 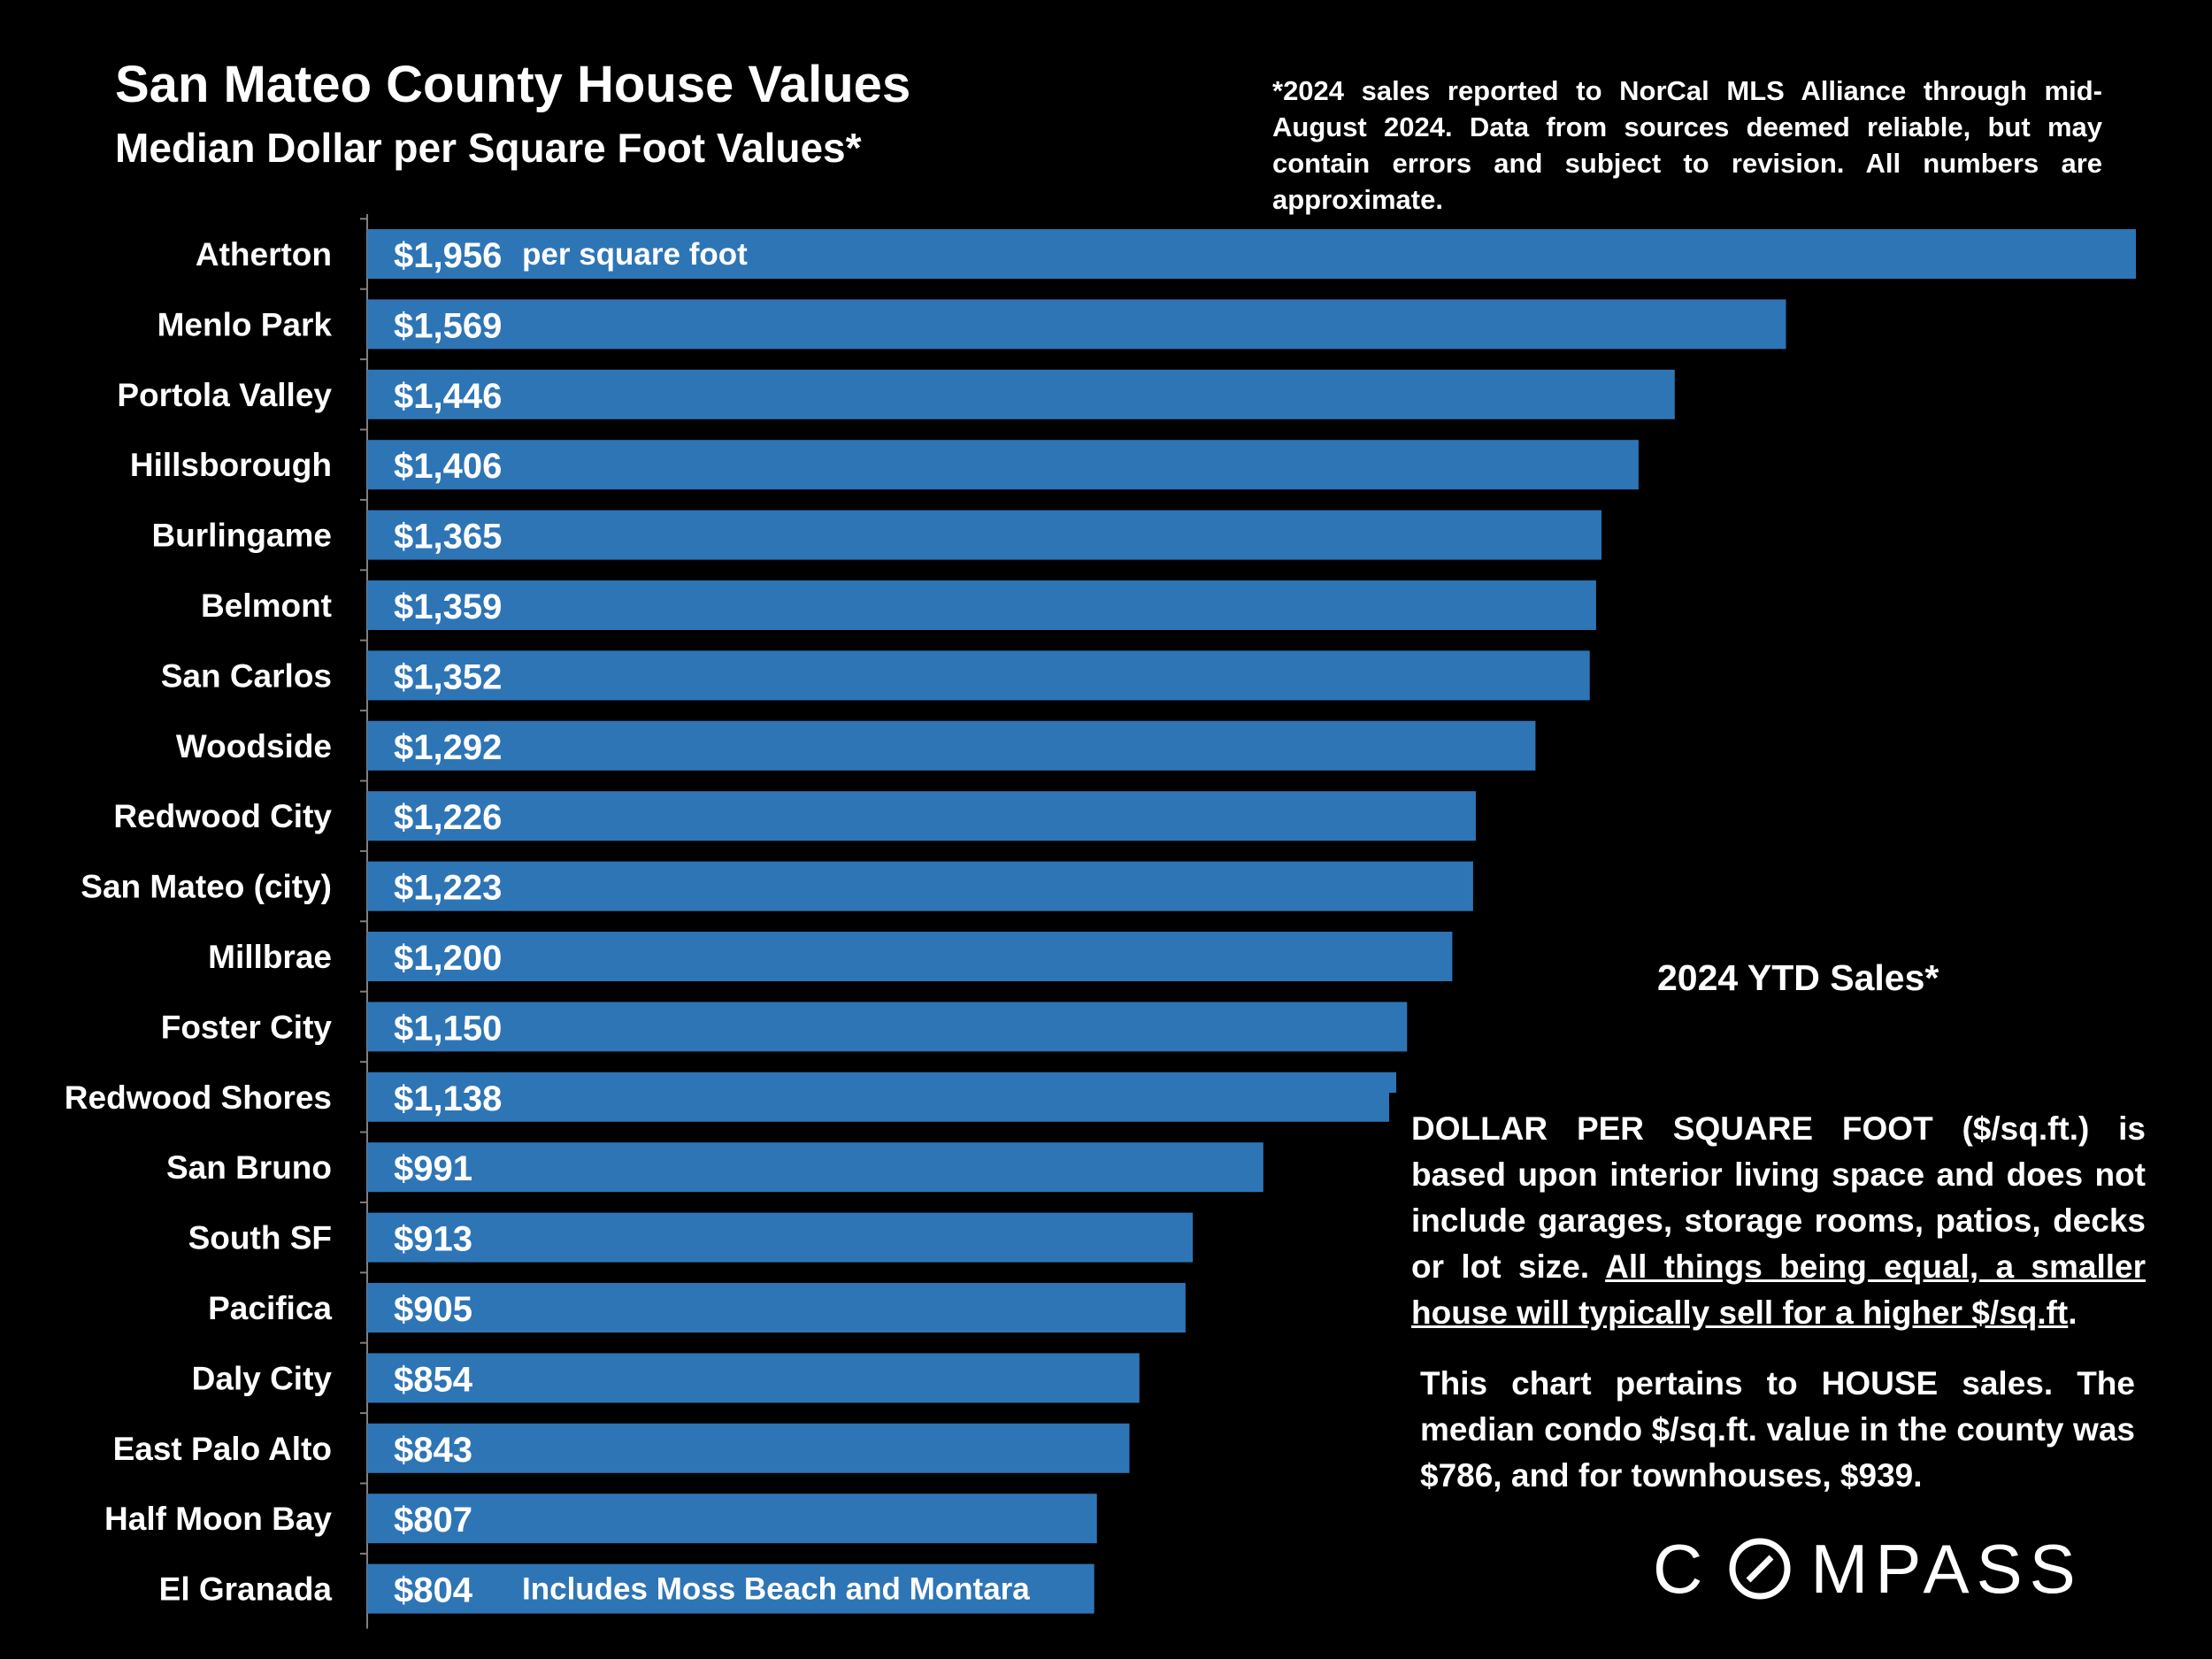 What do you see at coordinates (910, 957) in the screenshot?
I see `bar-millbrae` at bounding box center [910, 957].